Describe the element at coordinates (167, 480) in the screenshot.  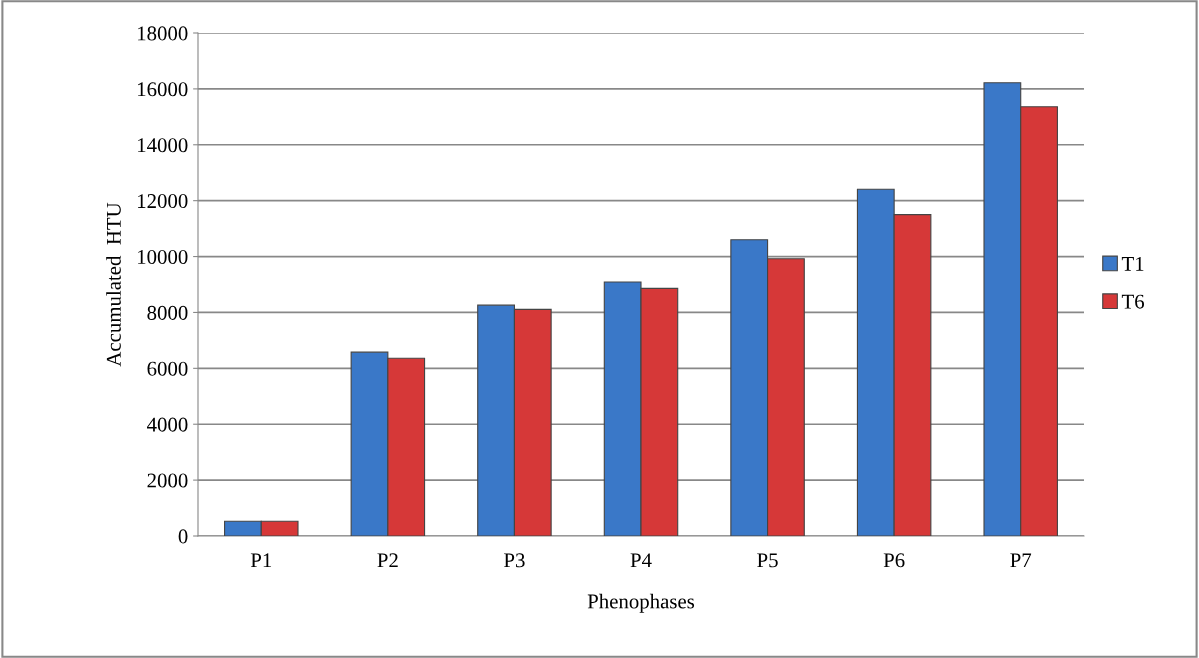
I see `y-tick-label: 2000` at that location.